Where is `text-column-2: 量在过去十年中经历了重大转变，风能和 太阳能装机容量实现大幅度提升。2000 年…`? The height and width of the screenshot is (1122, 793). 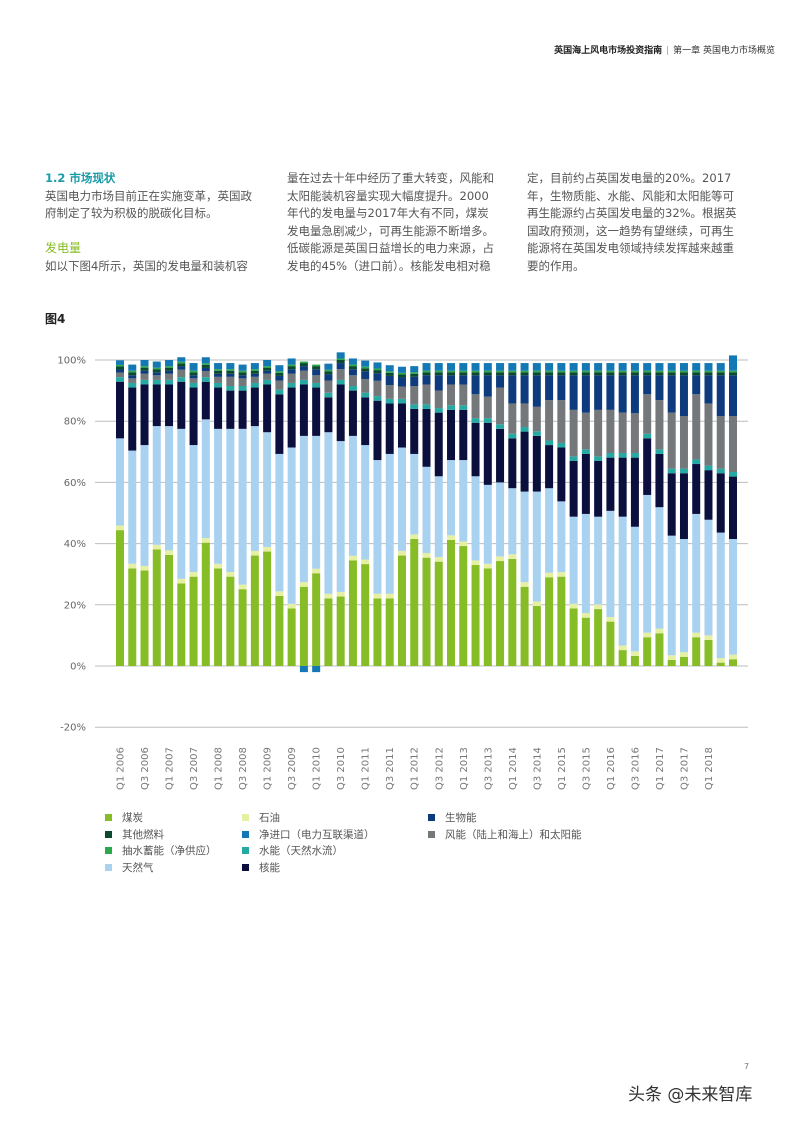 text-column-2: 量在过去十年中经历了重大转变，风能和 太阳能装机容量实现大幅度提升。2000 年… is located at coordinates (390, 223).